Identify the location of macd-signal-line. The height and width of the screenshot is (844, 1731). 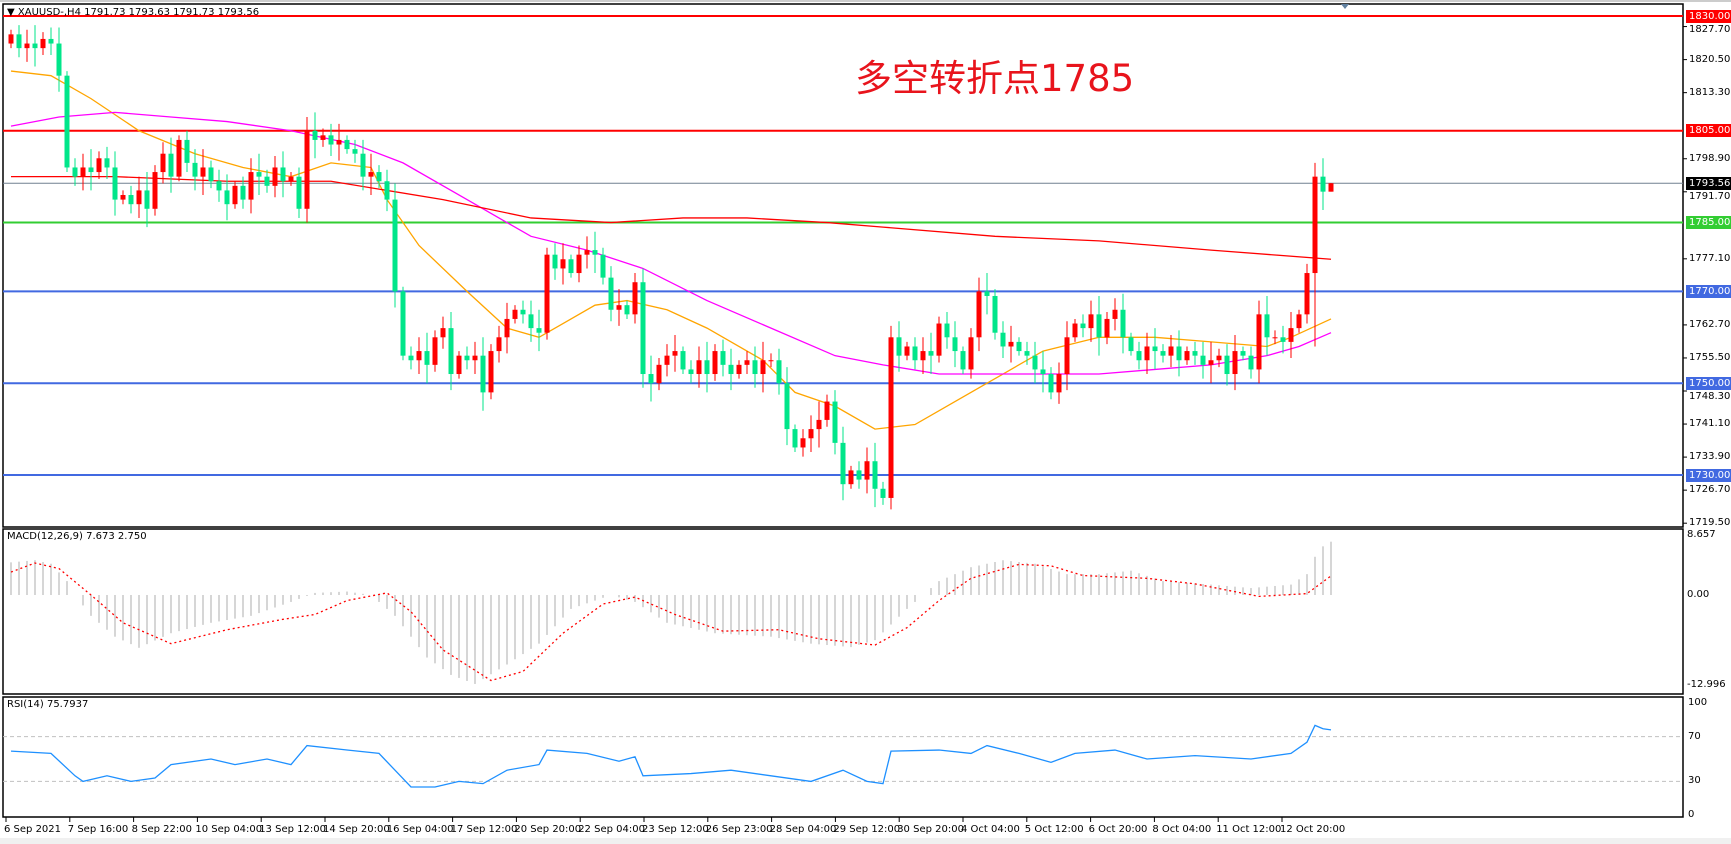
(671, 622).